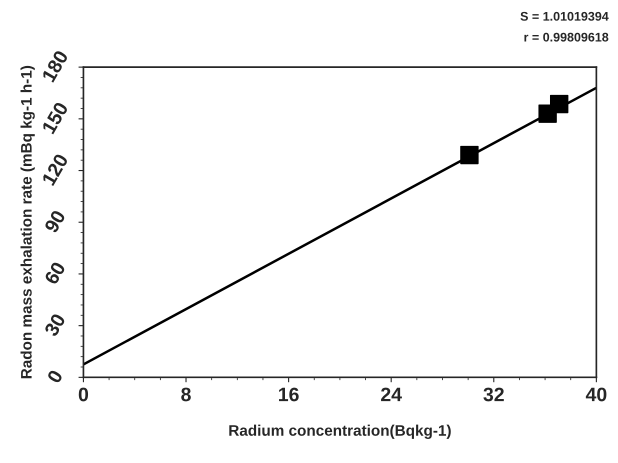 Image resolution: width=618 pixels, height=463 pixels. Describe the element at coordinates (55, 221) in the screenshot. I see `y-tick-label: 90` at that location.